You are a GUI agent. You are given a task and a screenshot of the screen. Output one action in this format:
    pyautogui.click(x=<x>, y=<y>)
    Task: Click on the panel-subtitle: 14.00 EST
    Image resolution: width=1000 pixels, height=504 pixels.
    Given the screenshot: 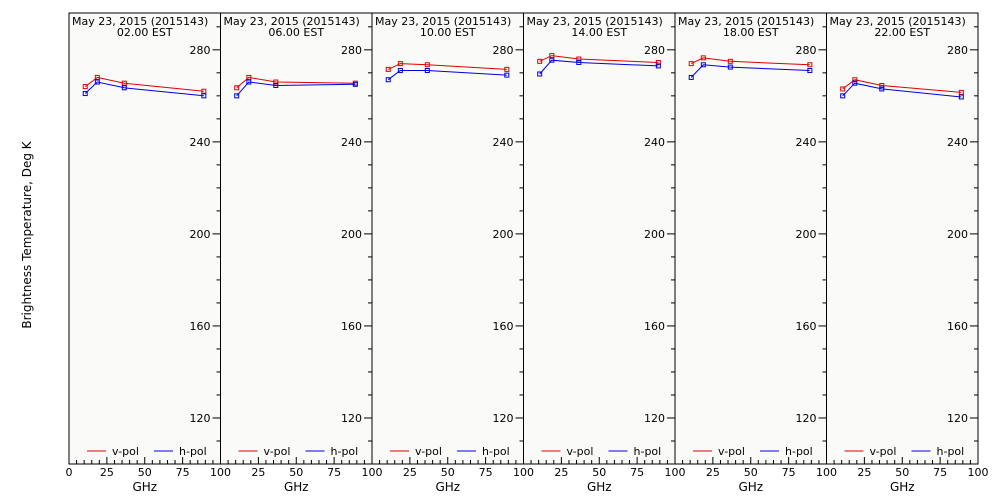 What is the action you would take?
    pyautogui.click(x=599, y=32)
    